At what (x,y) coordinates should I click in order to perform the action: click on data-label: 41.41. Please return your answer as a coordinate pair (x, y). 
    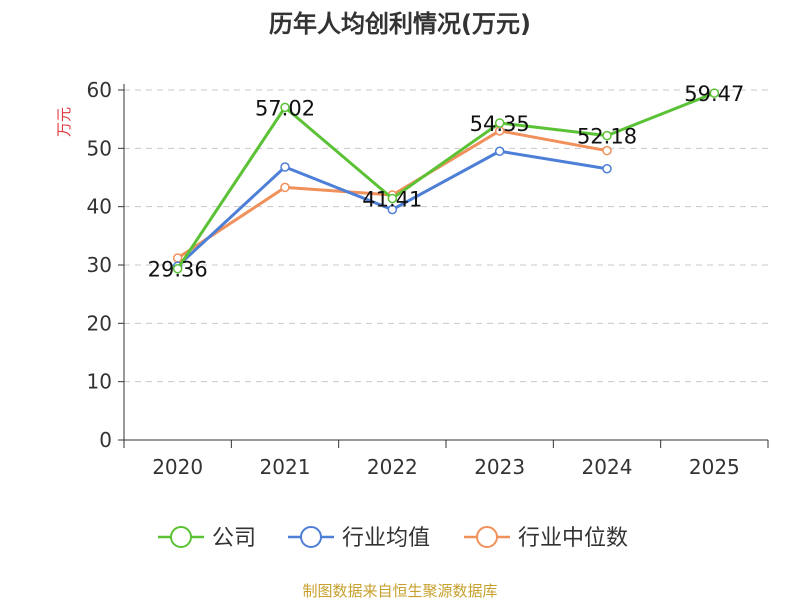
    Looking at the image, I should click on (392, 199).